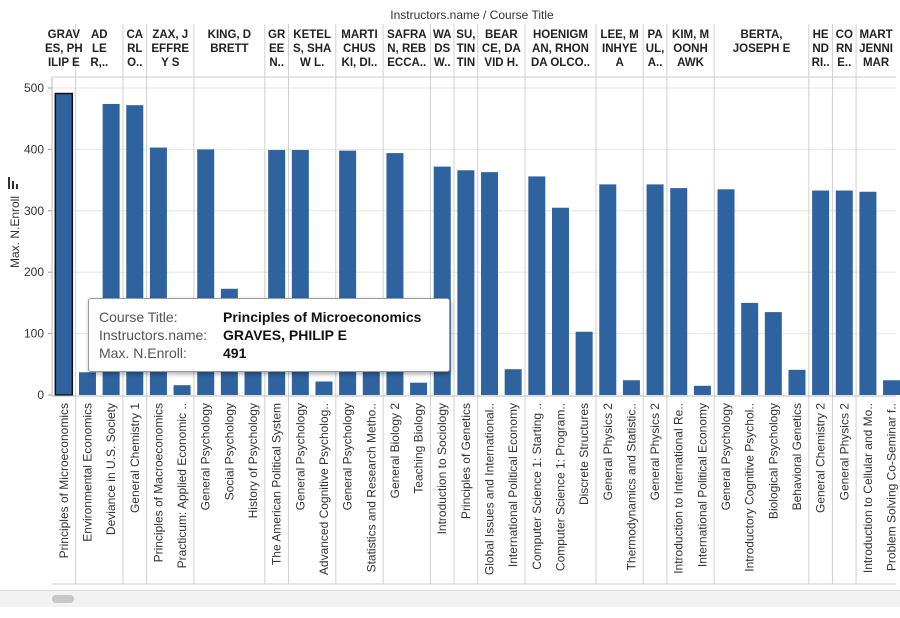 This screenshot has height=618, width=900. What do you see at coordinates (619, 49) in the screenshot?
I see `instructor-header-line: INHYE` at bounding box center [619, 49].